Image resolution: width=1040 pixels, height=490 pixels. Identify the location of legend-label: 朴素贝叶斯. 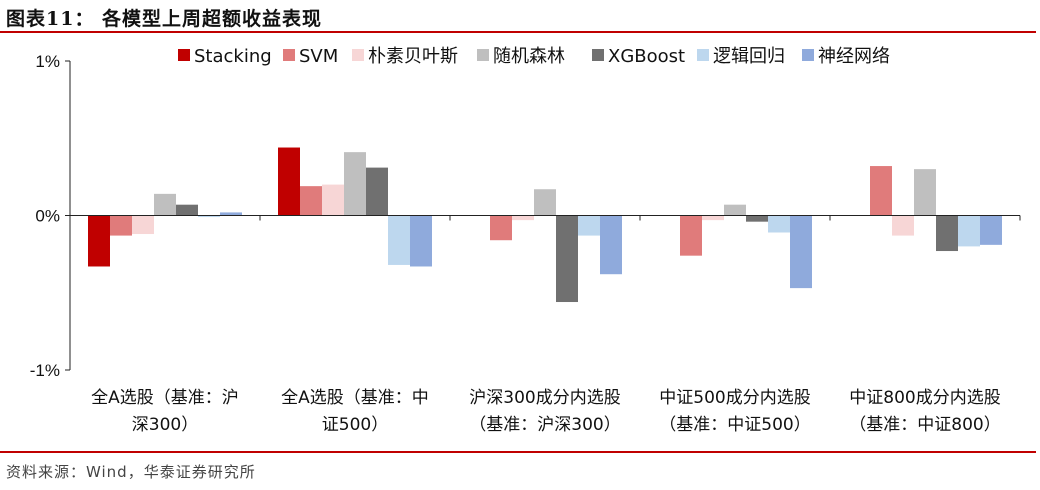
(413, 56).